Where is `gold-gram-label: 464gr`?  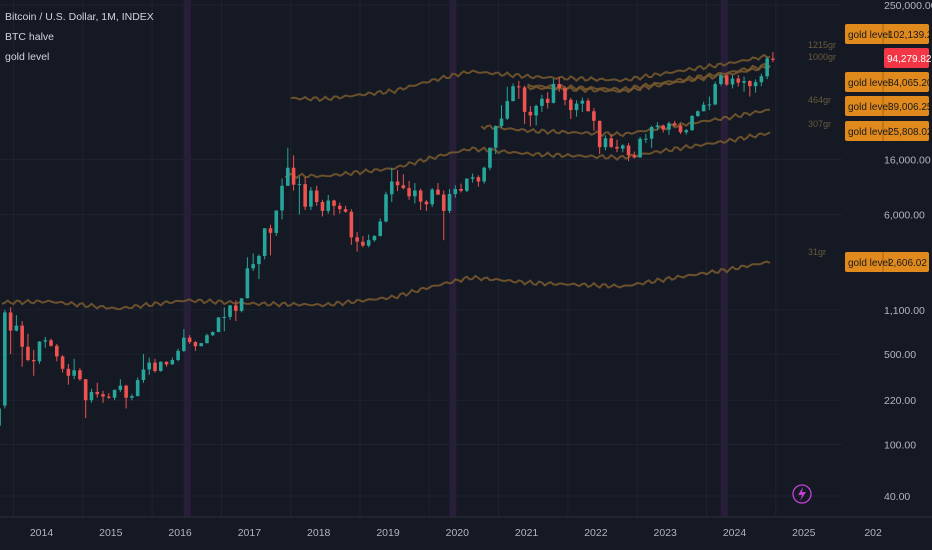
gold-gram-label: 464gr is located at coordinates (819, 100).